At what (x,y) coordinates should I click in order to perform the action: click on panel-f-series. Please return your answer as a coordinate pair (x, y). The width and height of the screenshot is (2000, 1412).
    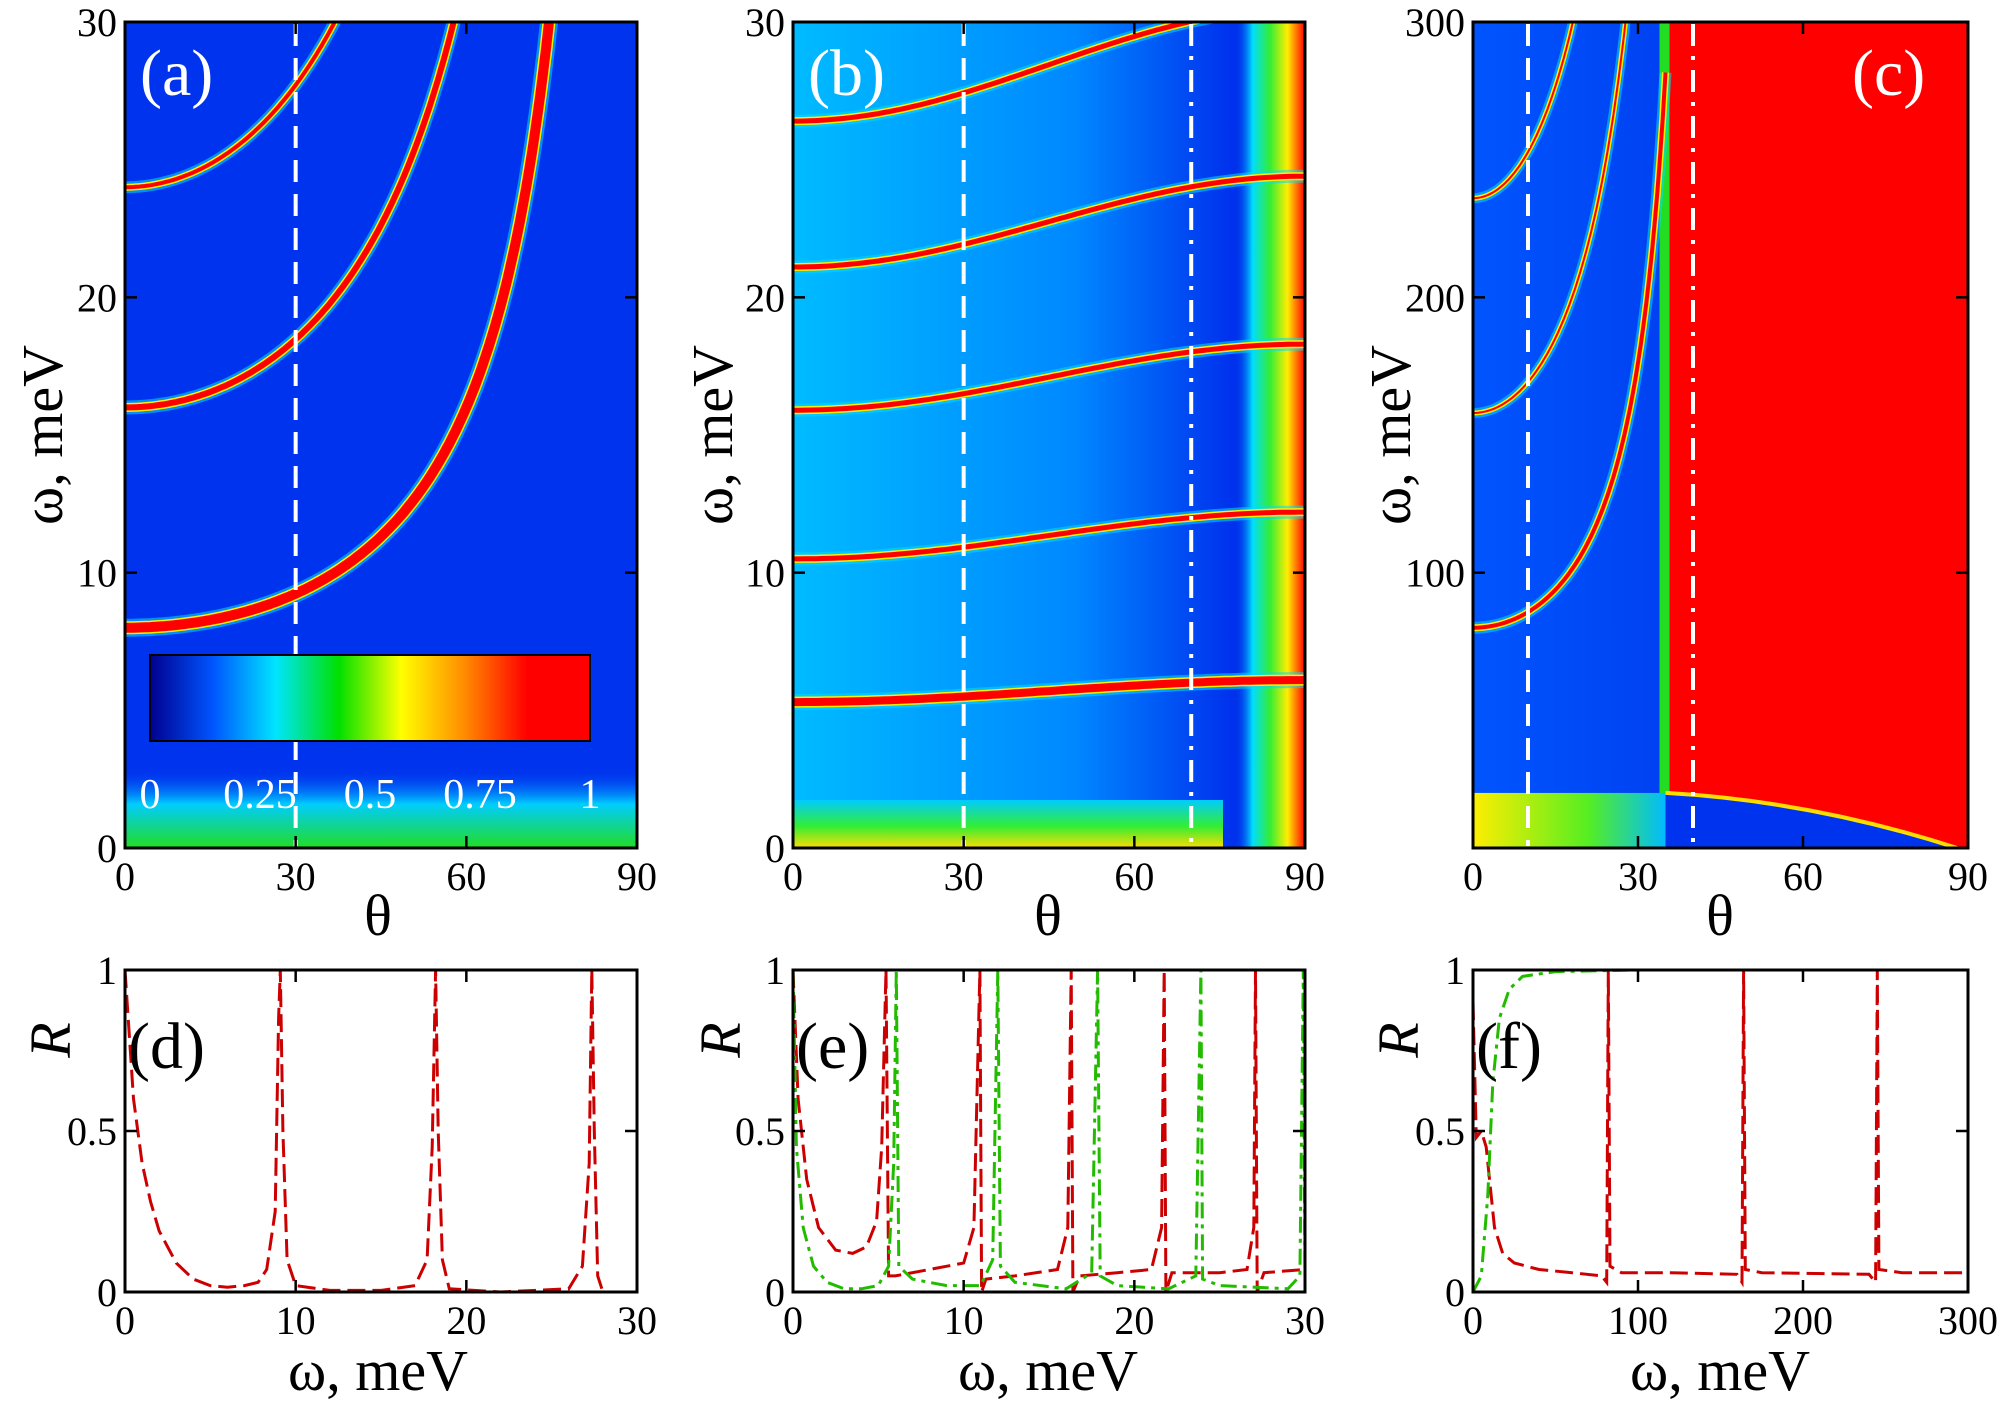
    Looking at the image, I should click on (1719, 1130).